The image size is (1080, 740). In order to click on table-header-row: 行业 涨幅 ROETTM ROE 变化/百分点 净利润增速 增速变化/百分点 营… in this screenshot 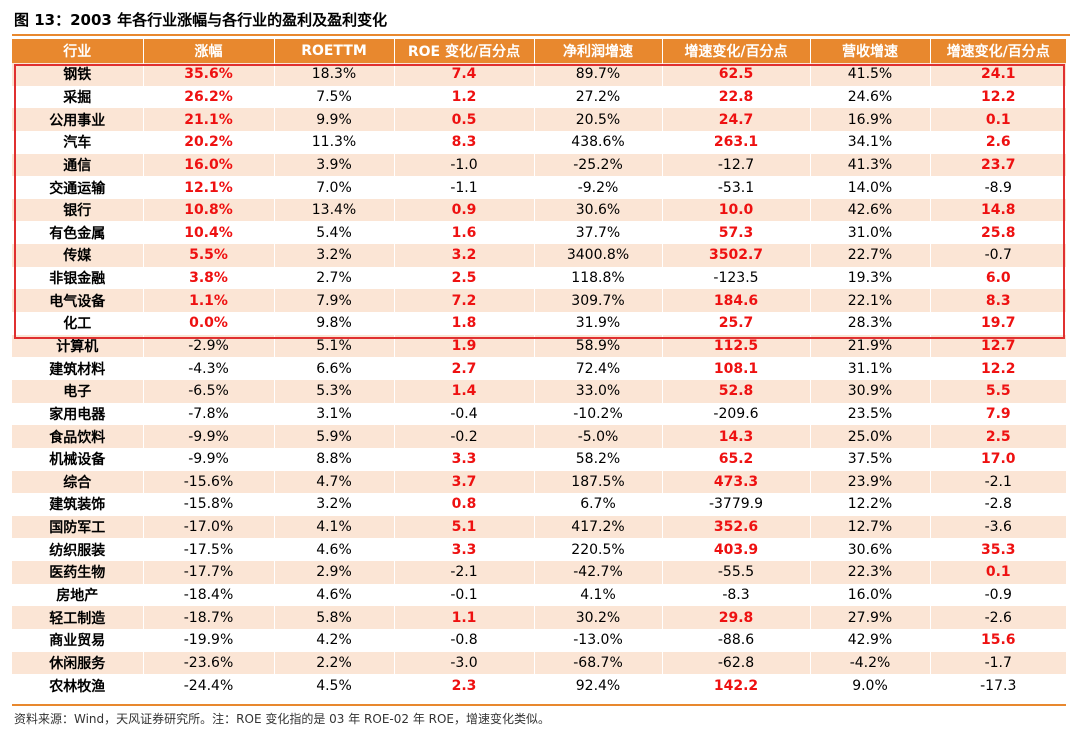, I will do `click(539, 51)`.